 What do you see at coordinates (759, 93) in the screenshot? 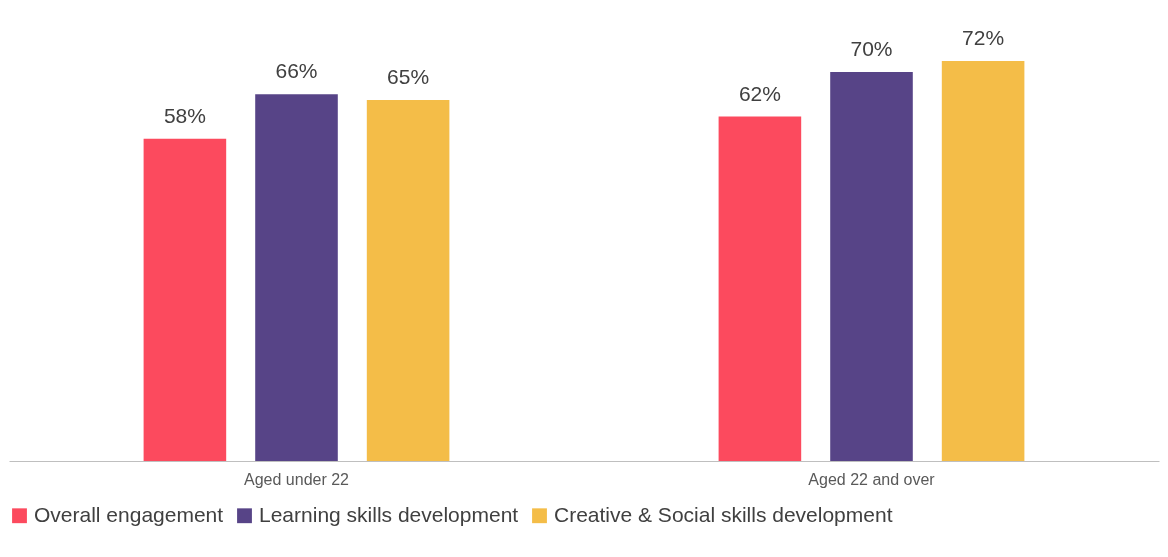
I see `data-label: 62%` at bounding box center [759, 93].